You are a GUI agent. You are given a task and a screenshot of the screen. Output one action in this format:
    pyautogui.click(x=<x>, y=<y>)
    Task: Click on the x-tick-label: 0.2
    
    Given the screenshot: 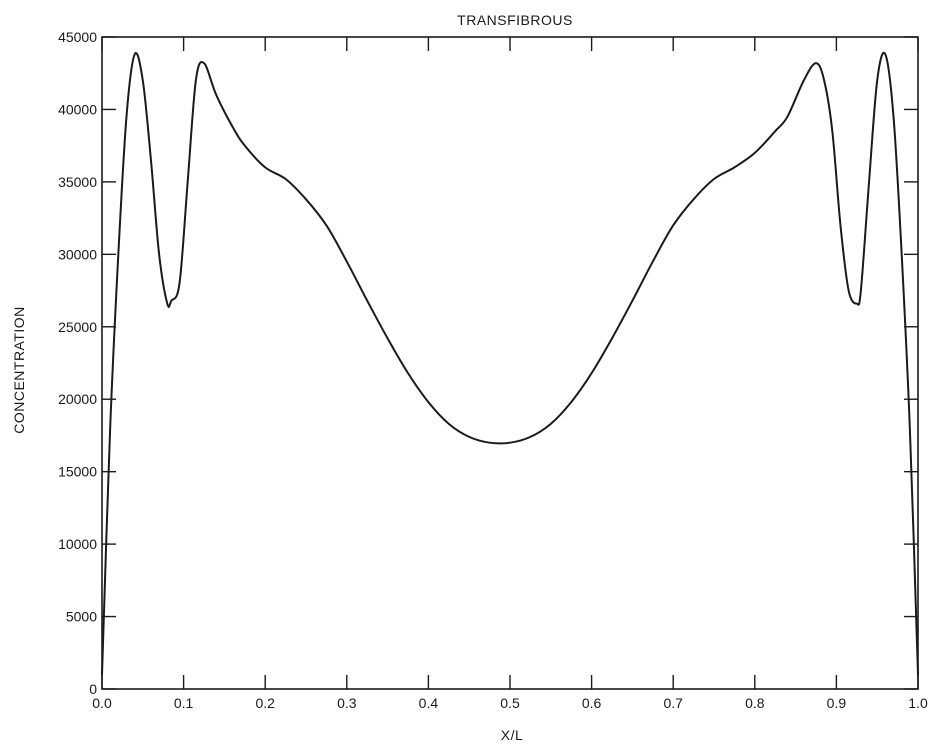 What is the action you would take?
    pyautogui.click(x=265, y=703)
    